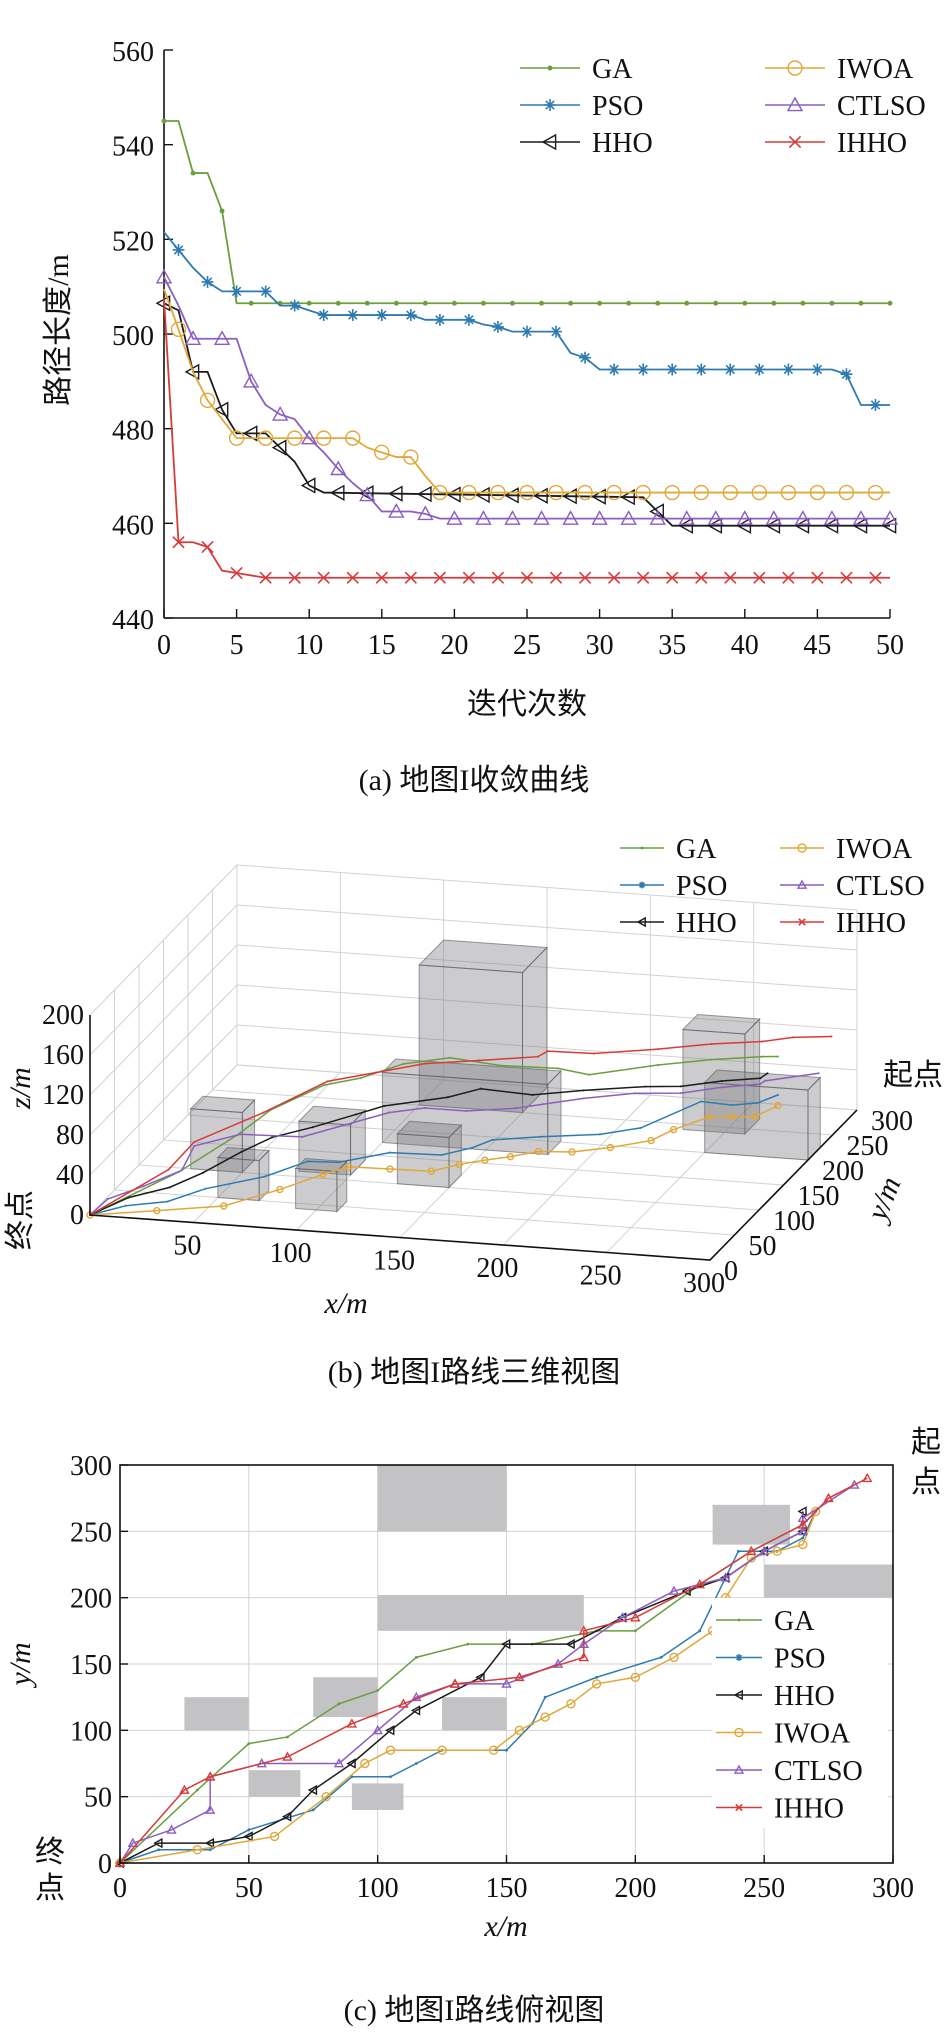  Describe the element at coordinates (783, 1733) in the screenshot. I see `legend-item-iwoa: IWOA` at that location.